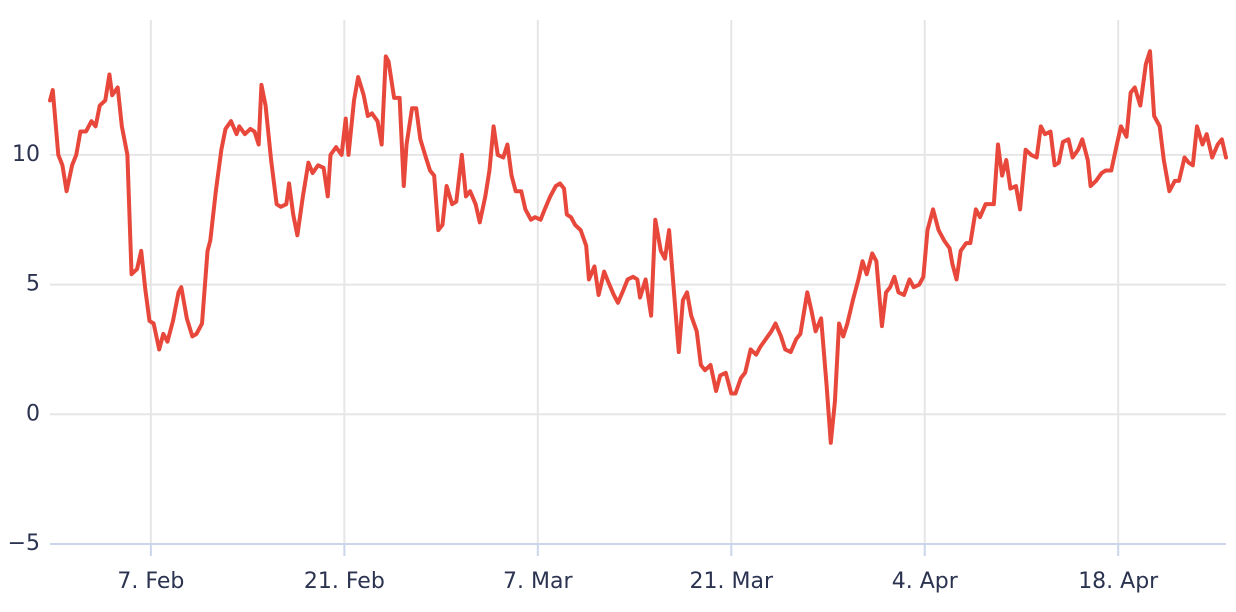 This screenshot has height=612, width=1236. I want to click on x-tick-label: 21. Feb, so click(344, 581).